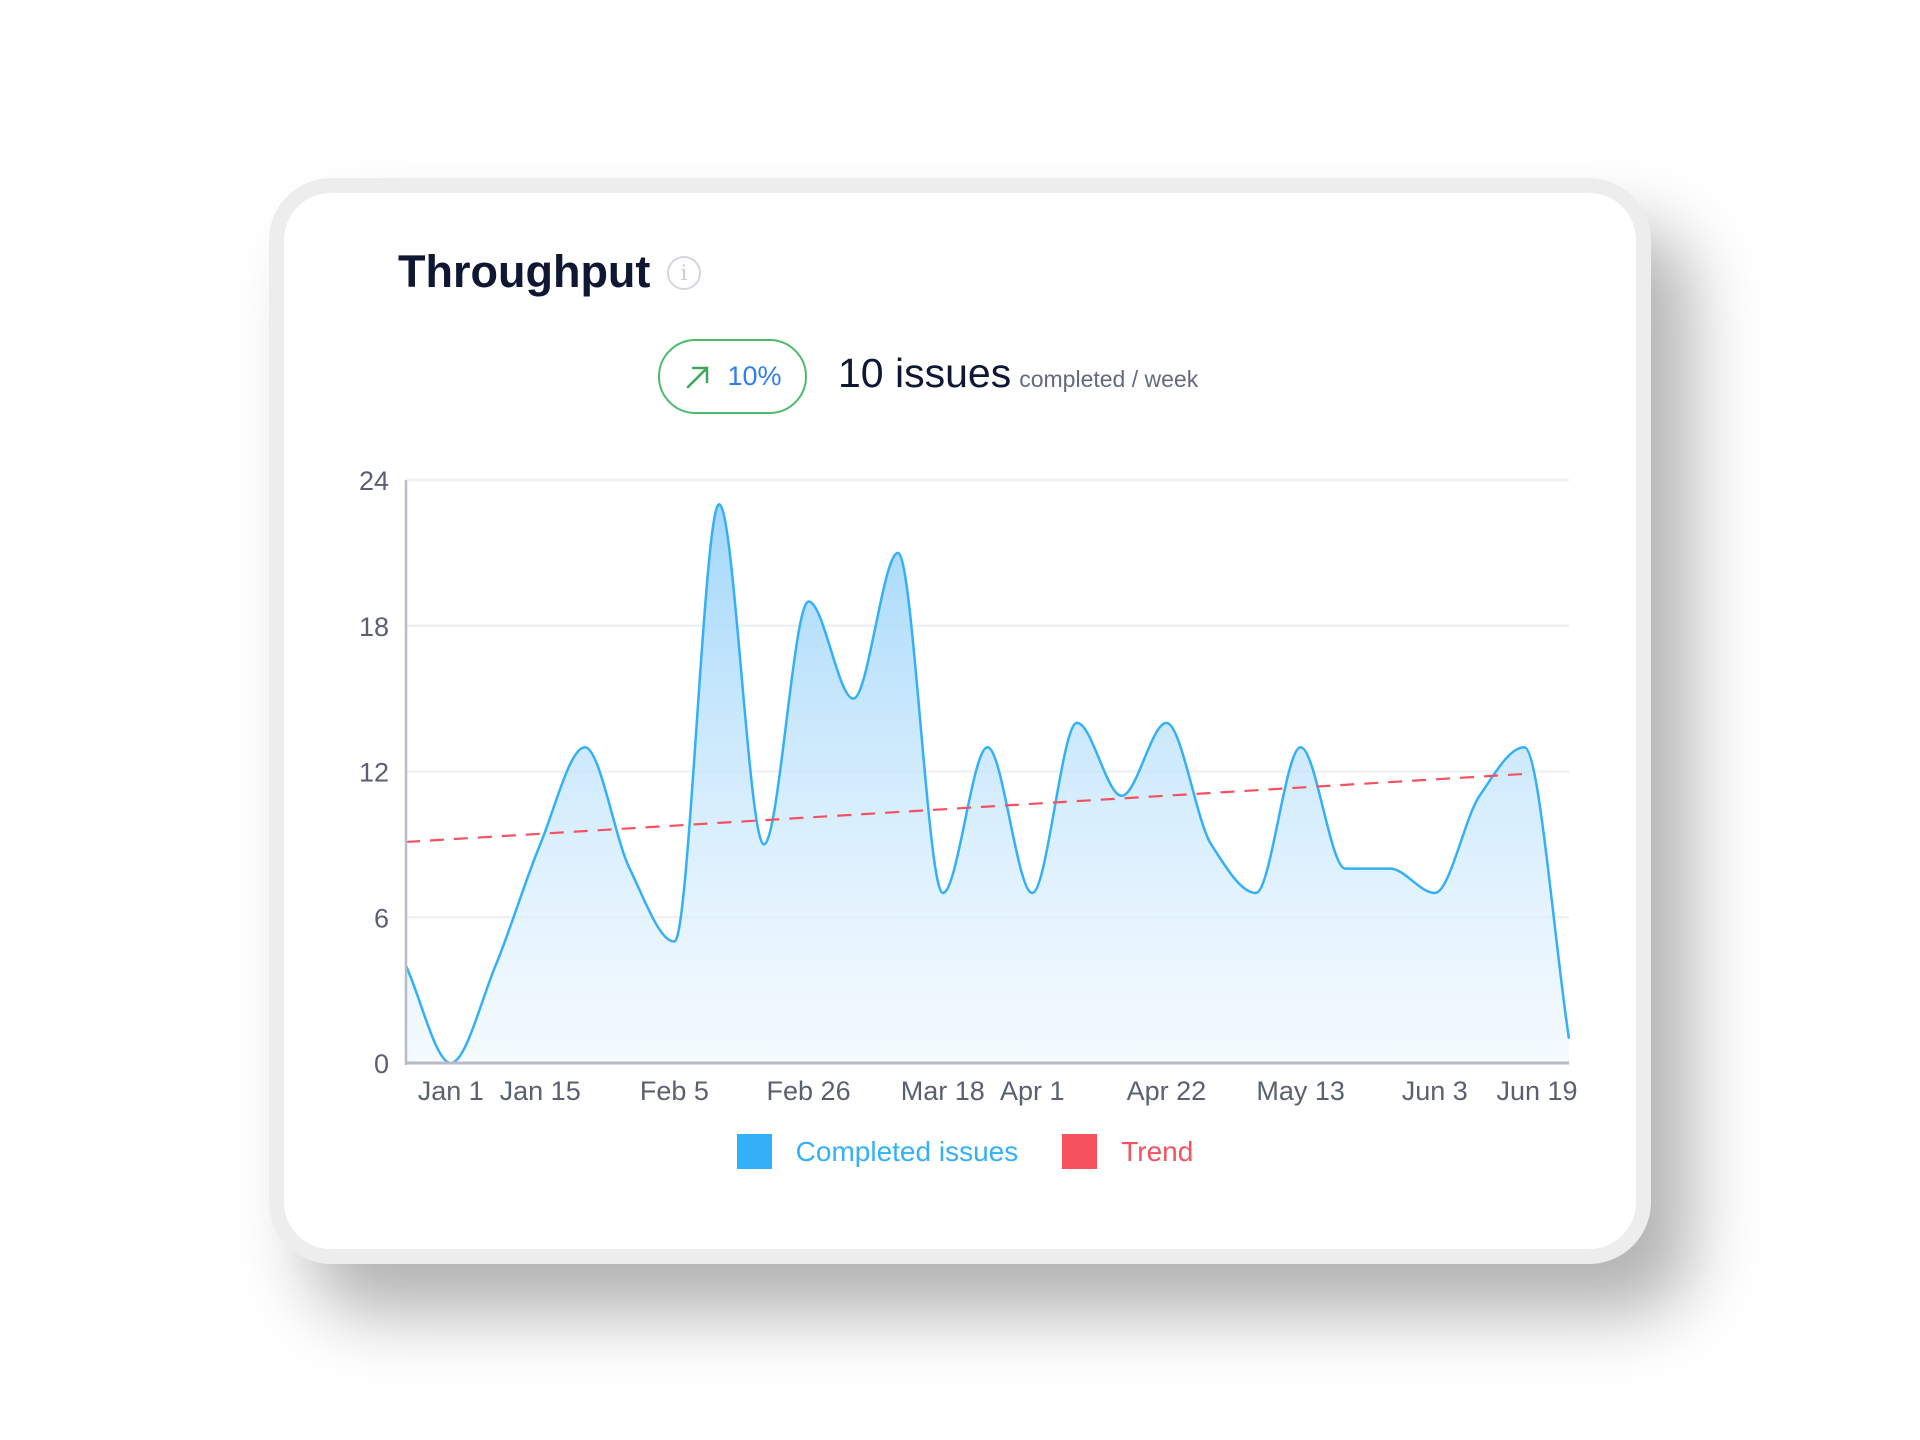 The image size is (1920, 1440). Describe the element at coordinates (925, 373) in the screenshot. I see `metric-value: 10 issues` at that location.